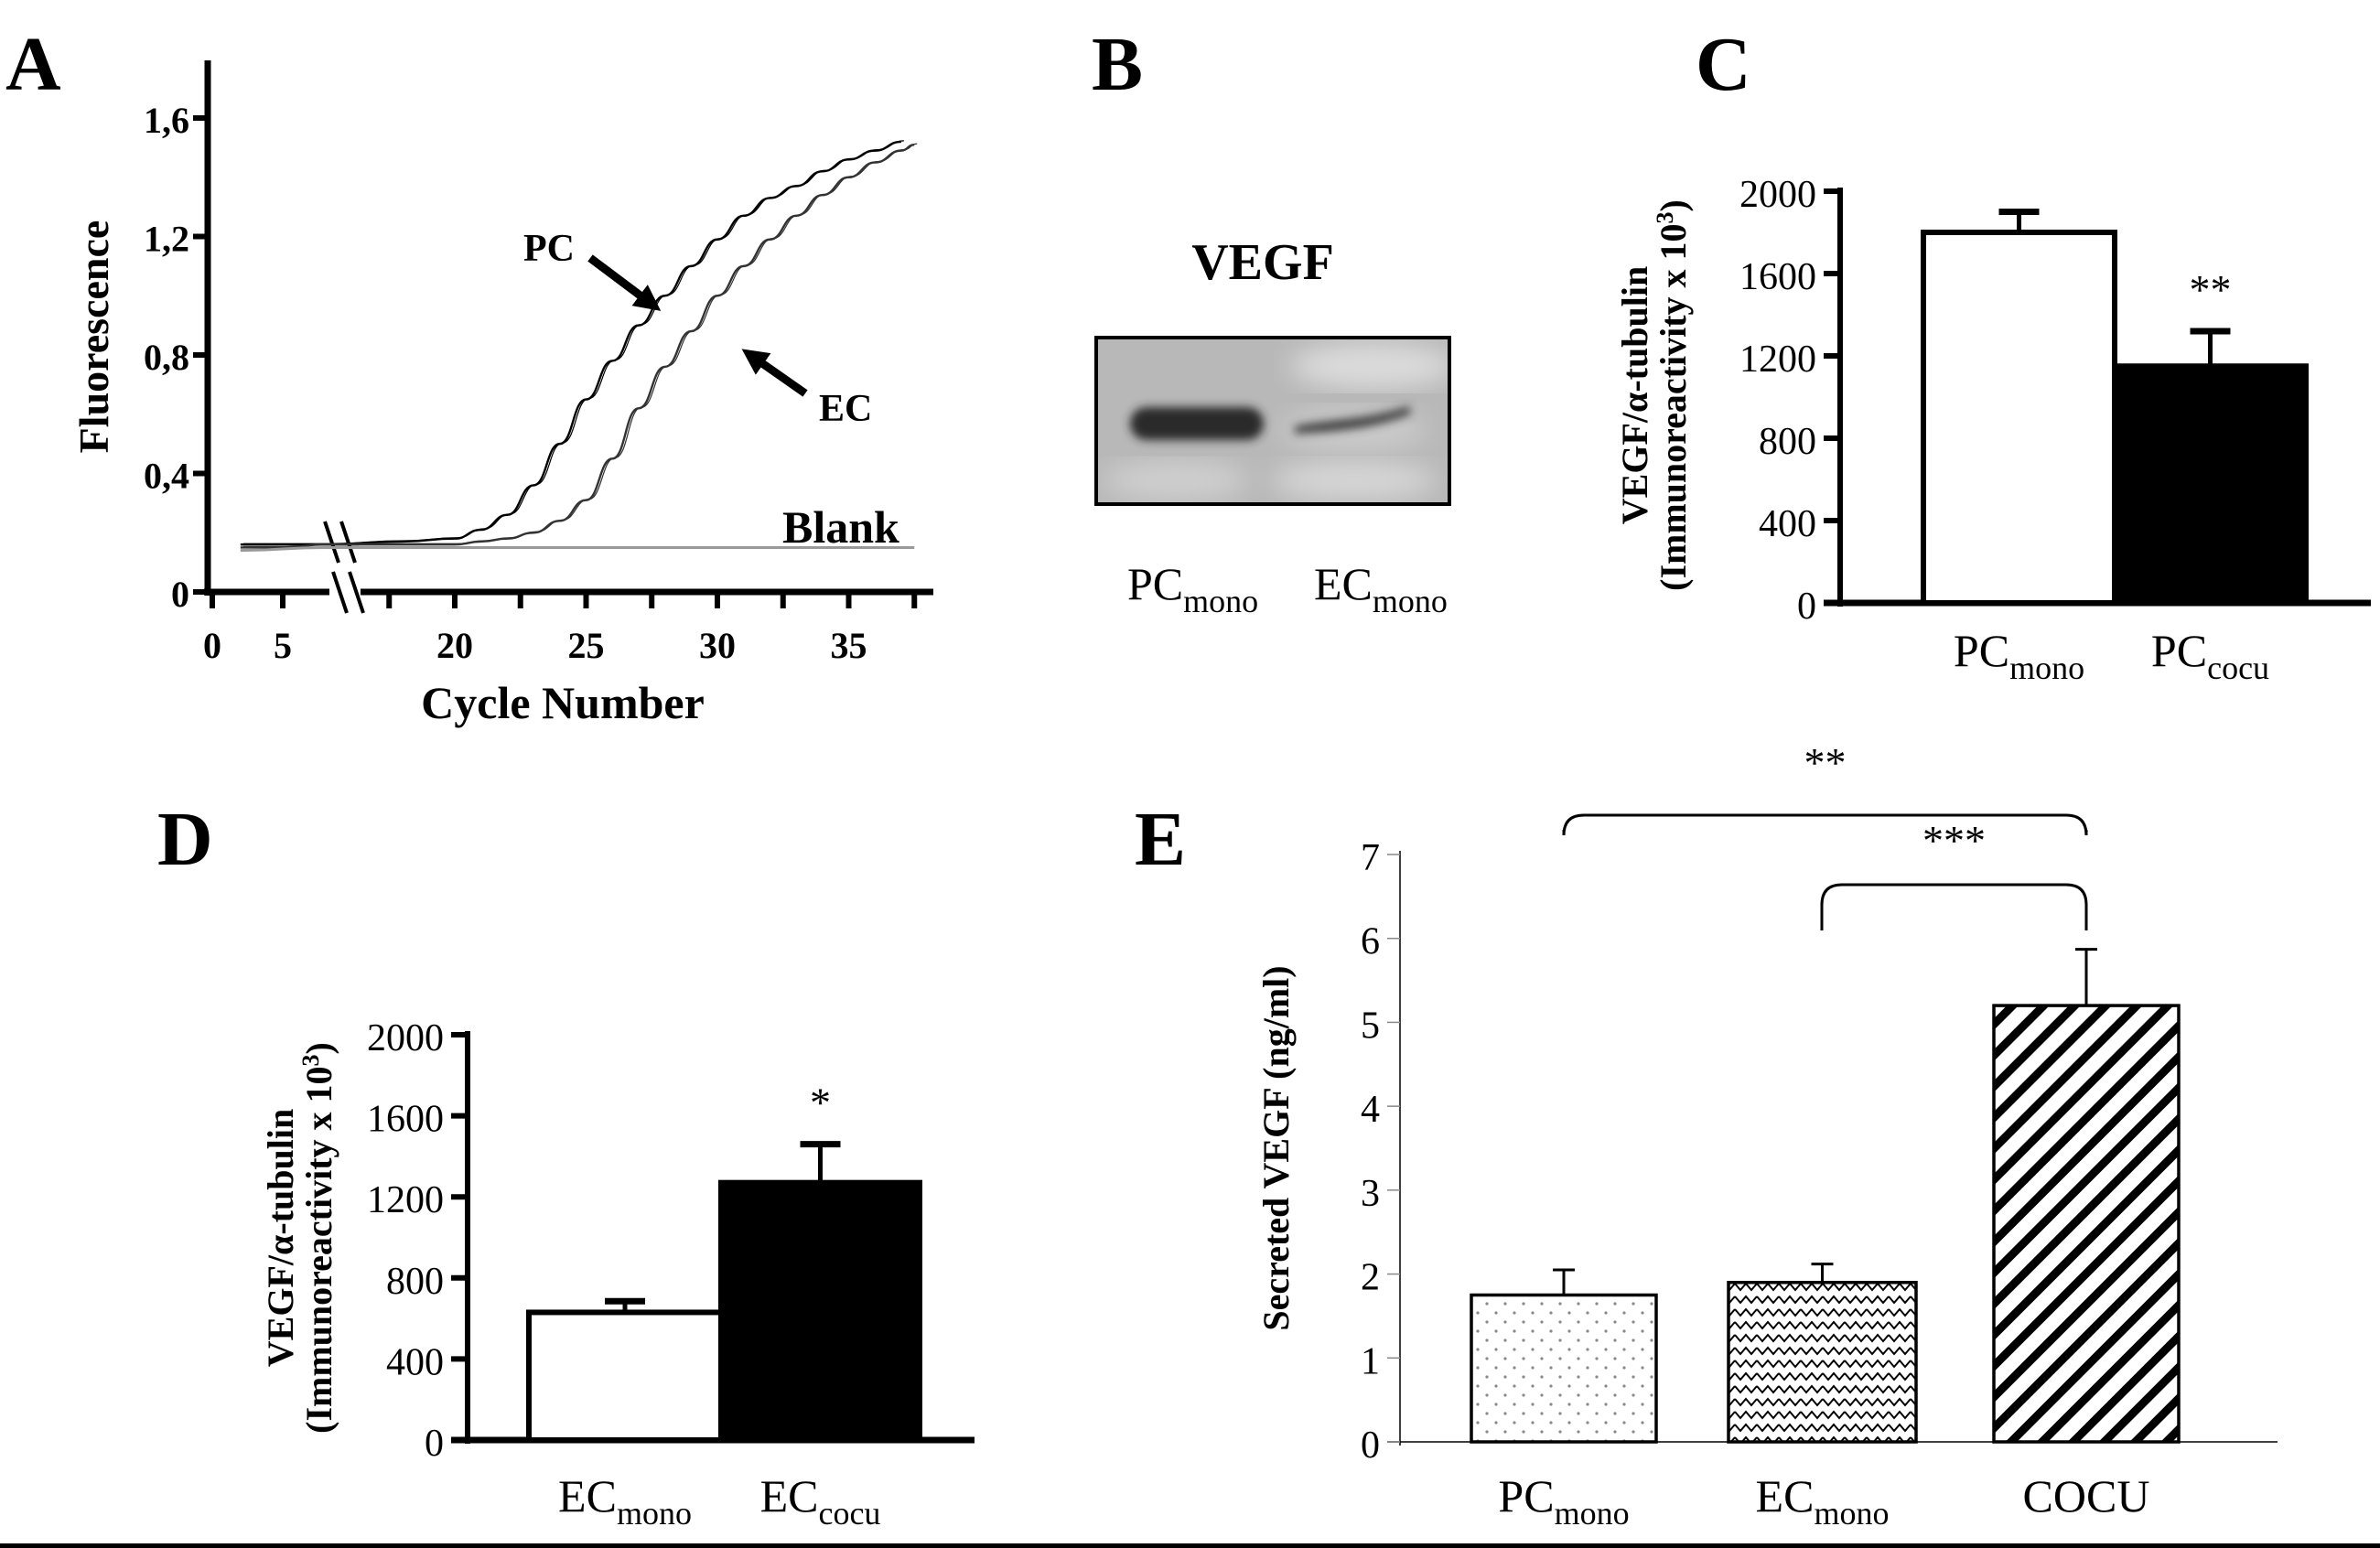  I want to click on western-blot-image, so click(1272, 421).